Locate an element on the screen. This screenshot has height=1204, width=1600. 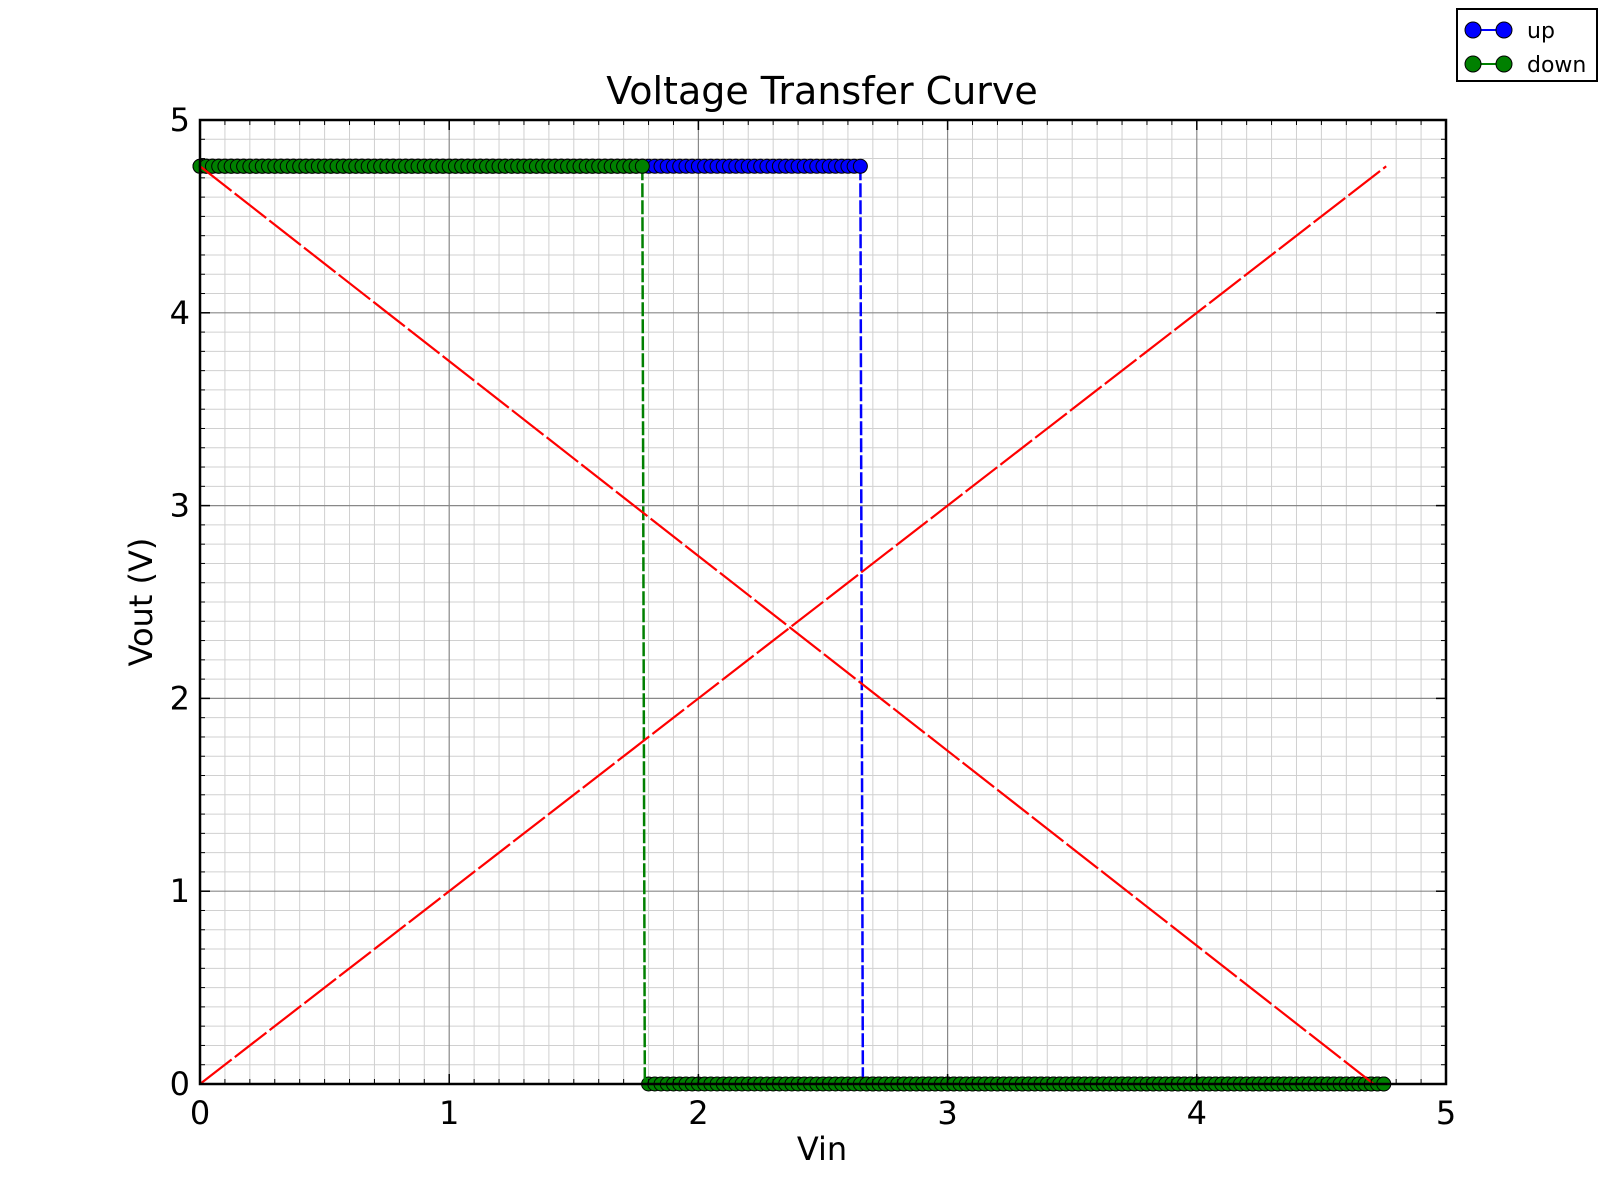
legend: up down is located at coordinates (1527, 45).